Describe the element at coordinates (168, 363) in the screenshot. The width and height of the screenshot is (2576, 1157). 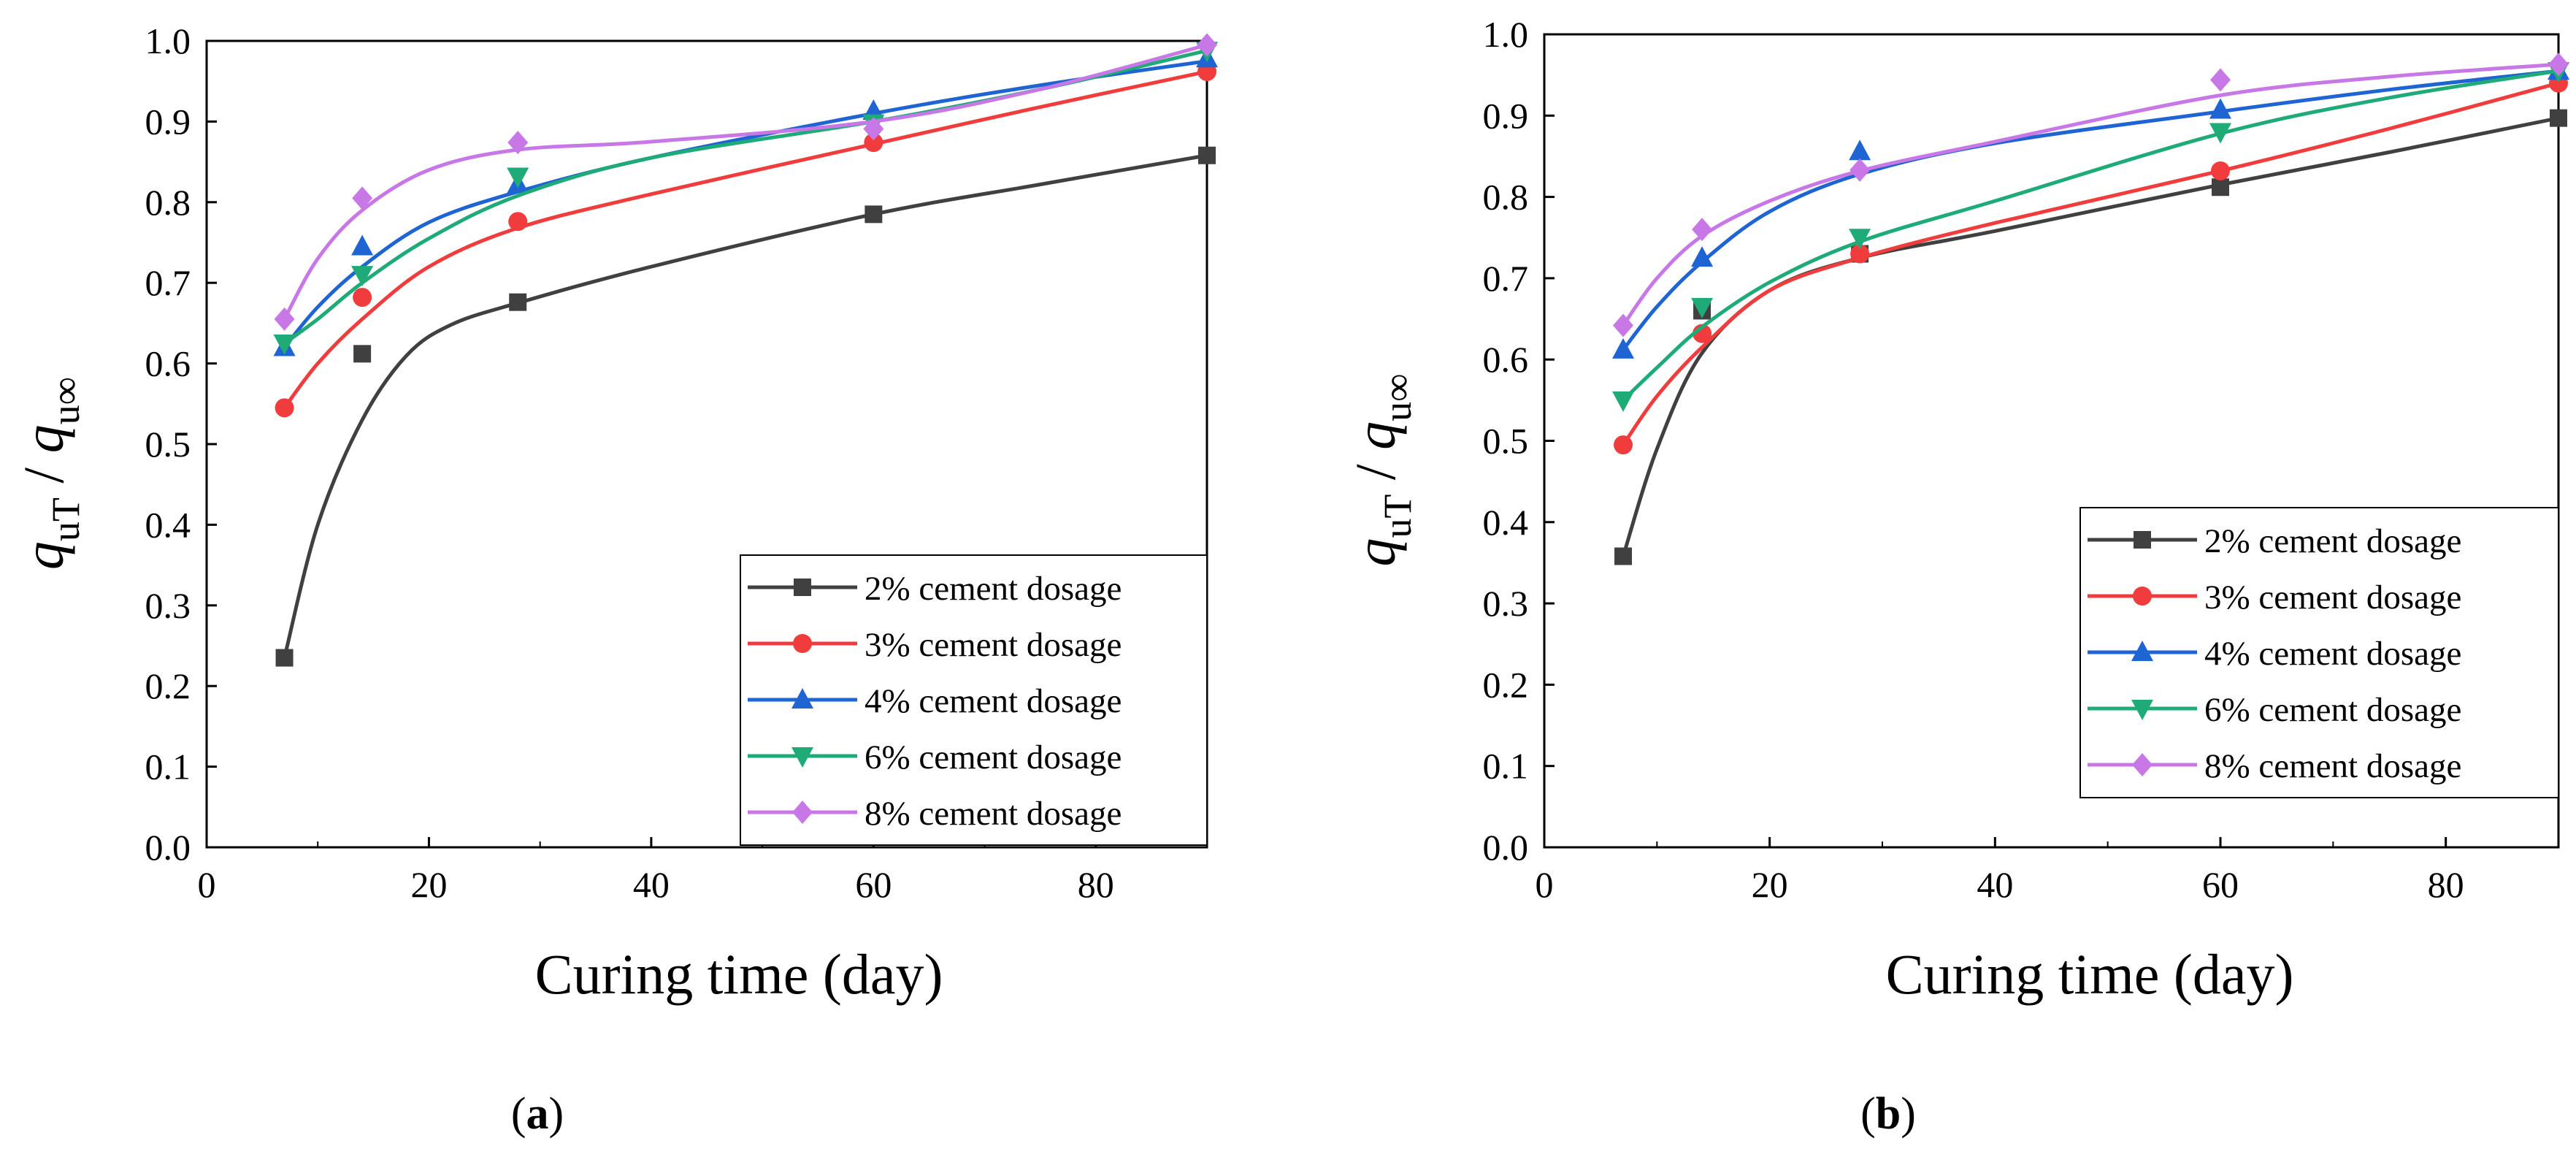
I see `y-tick-label: 0.6` at that location.